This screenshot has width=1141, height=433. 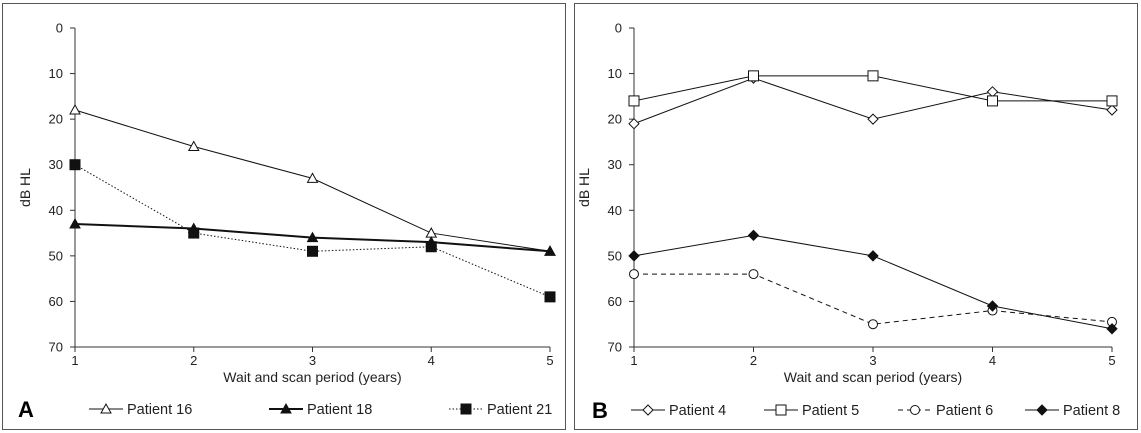 What do you see at coordinates (26, 409) in the screenshot?
I see `panel-label-a: A` at bounding box center [26, 409].